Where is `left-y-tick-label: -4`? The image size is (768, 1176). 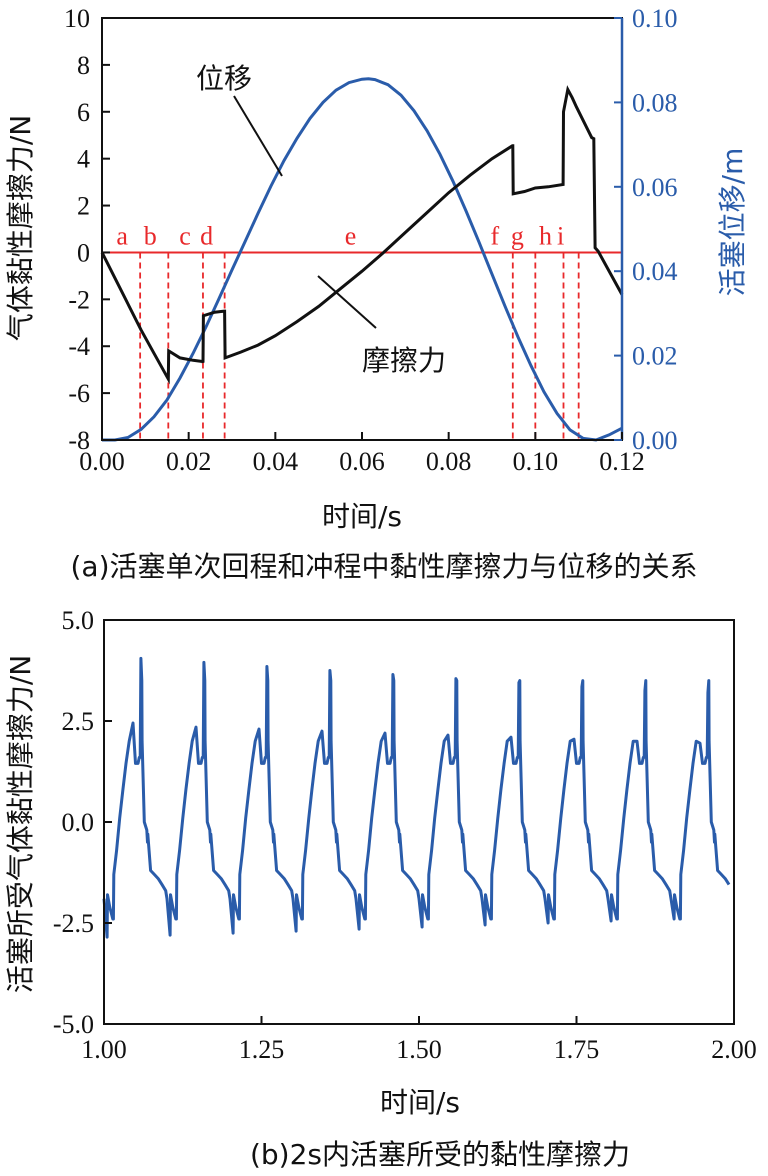
left-y-tick-label: -4 is located at coordinates (79, 346).